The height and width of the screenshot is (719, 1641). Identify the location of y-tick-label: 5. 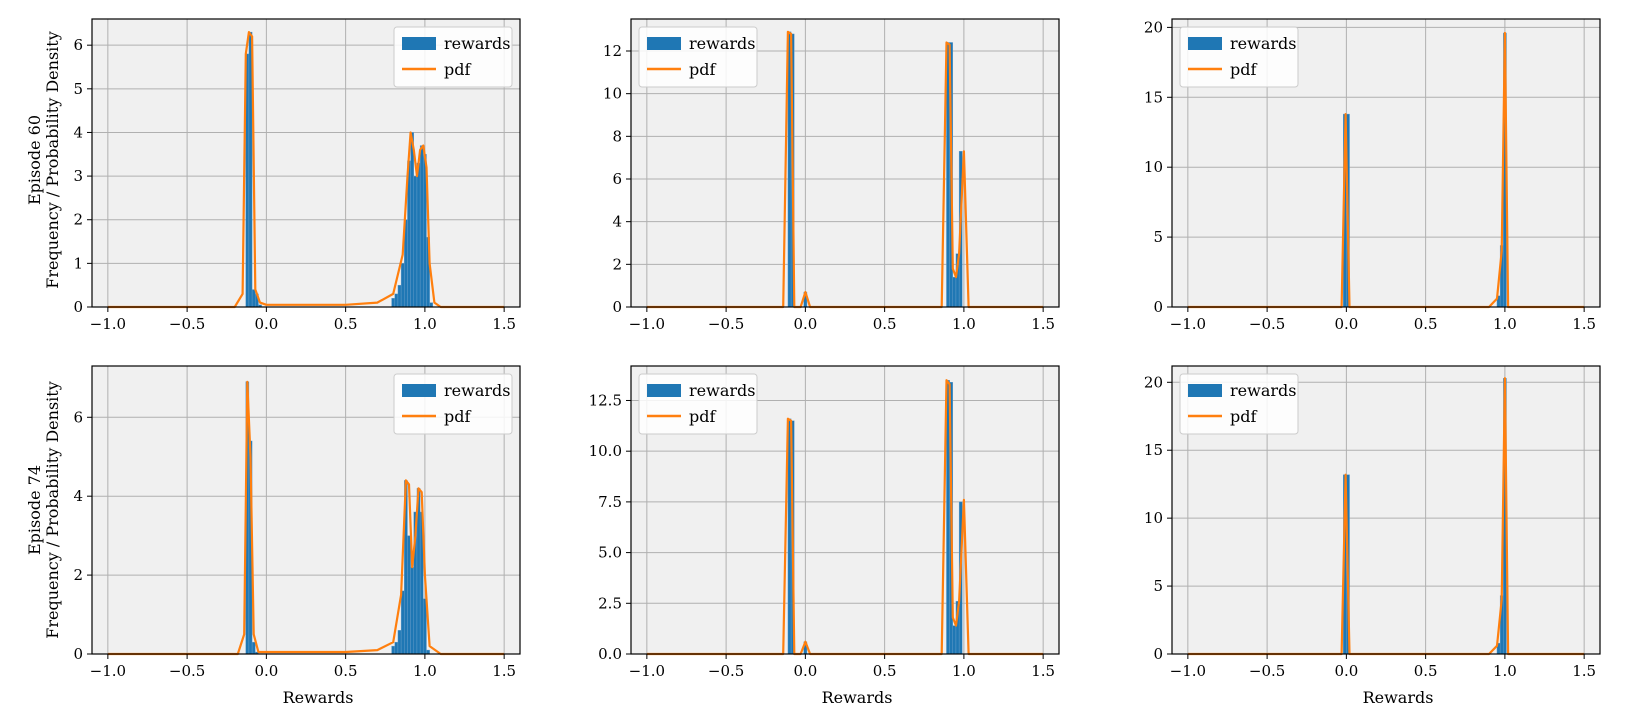
(1158, 237).